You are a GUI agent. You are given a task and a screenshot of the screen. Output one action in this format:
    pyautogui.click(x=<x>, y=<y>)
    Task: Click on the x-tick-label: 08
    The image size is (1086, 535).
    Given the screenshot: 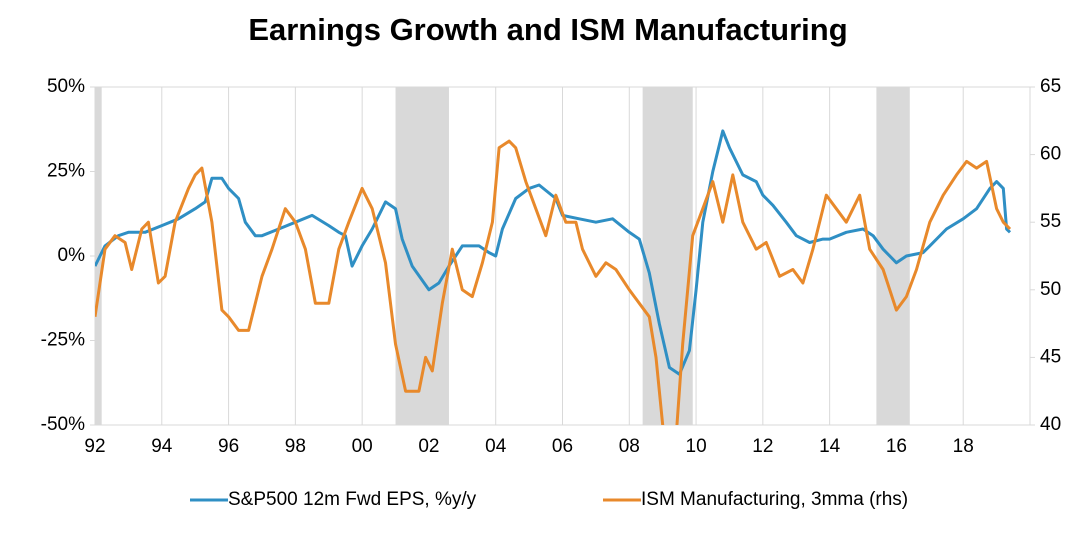 What is the action you would take?
    pyautogui.click(x=629, y=446)
    